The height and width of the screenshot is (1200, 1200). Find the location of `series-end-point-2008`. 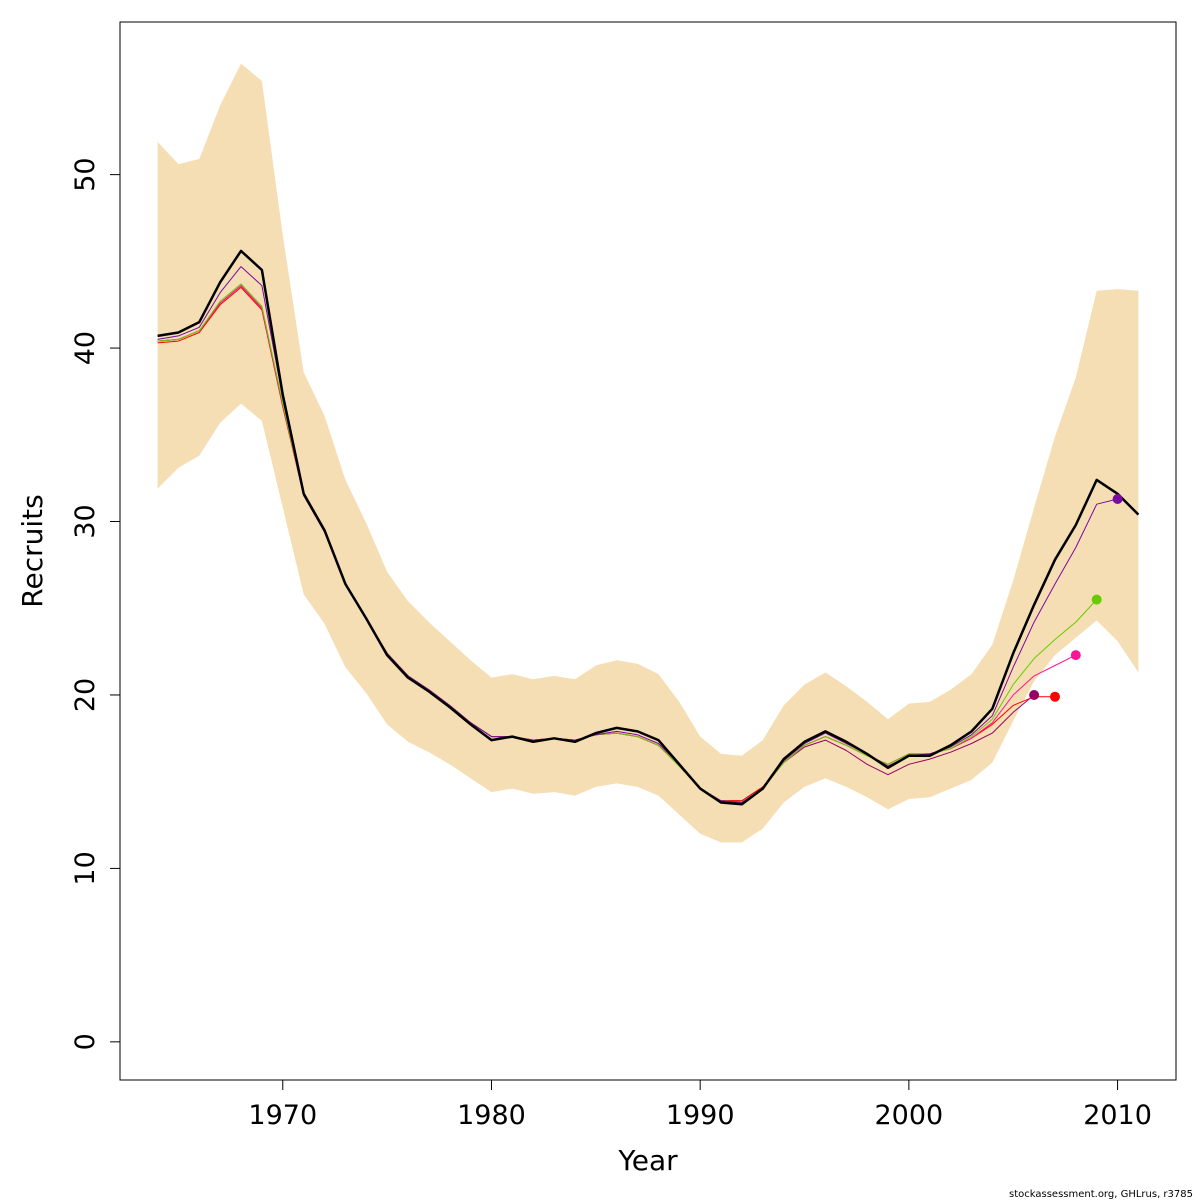

series-end-point-2008 is located at coordinates (1075, 655).